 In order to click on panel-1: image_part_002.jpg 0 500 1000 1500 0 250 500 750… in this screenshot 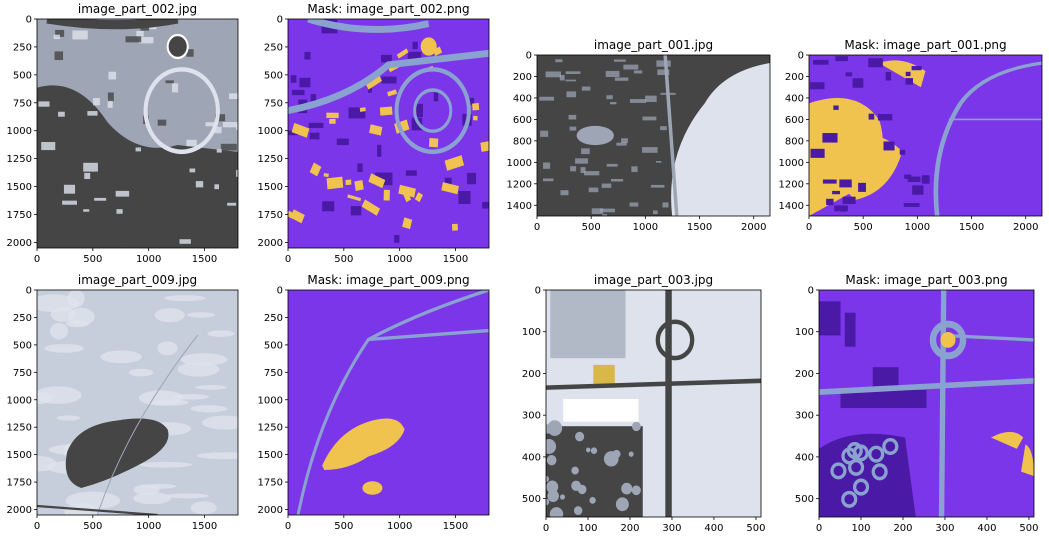, I will do `click(123, 133)`.